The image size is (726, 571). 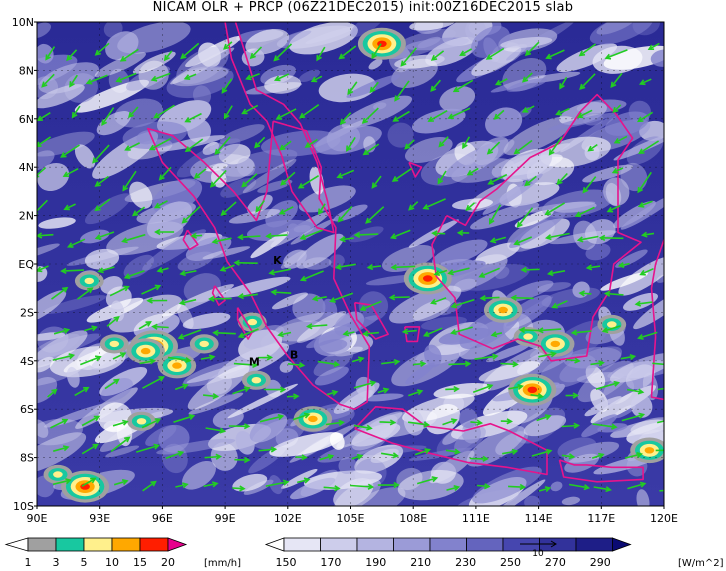 What do you see at coordinates (16, 544) in the screenshot?
I see `colorbar-end-arrow` at bounding box center [16, 544].